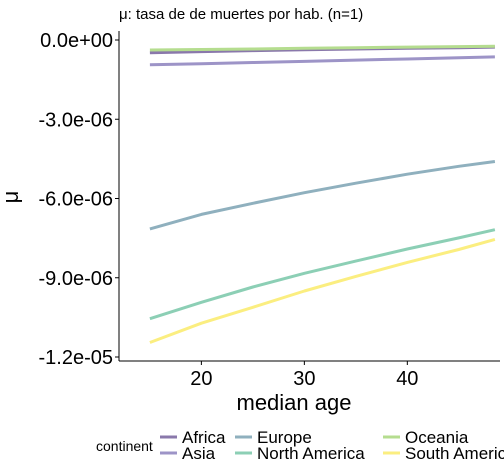 The image size is (504, 468). Describe the element at coordinates (284, 437) in the screenshot. I see `legend-label-europe: Europe` at that location.